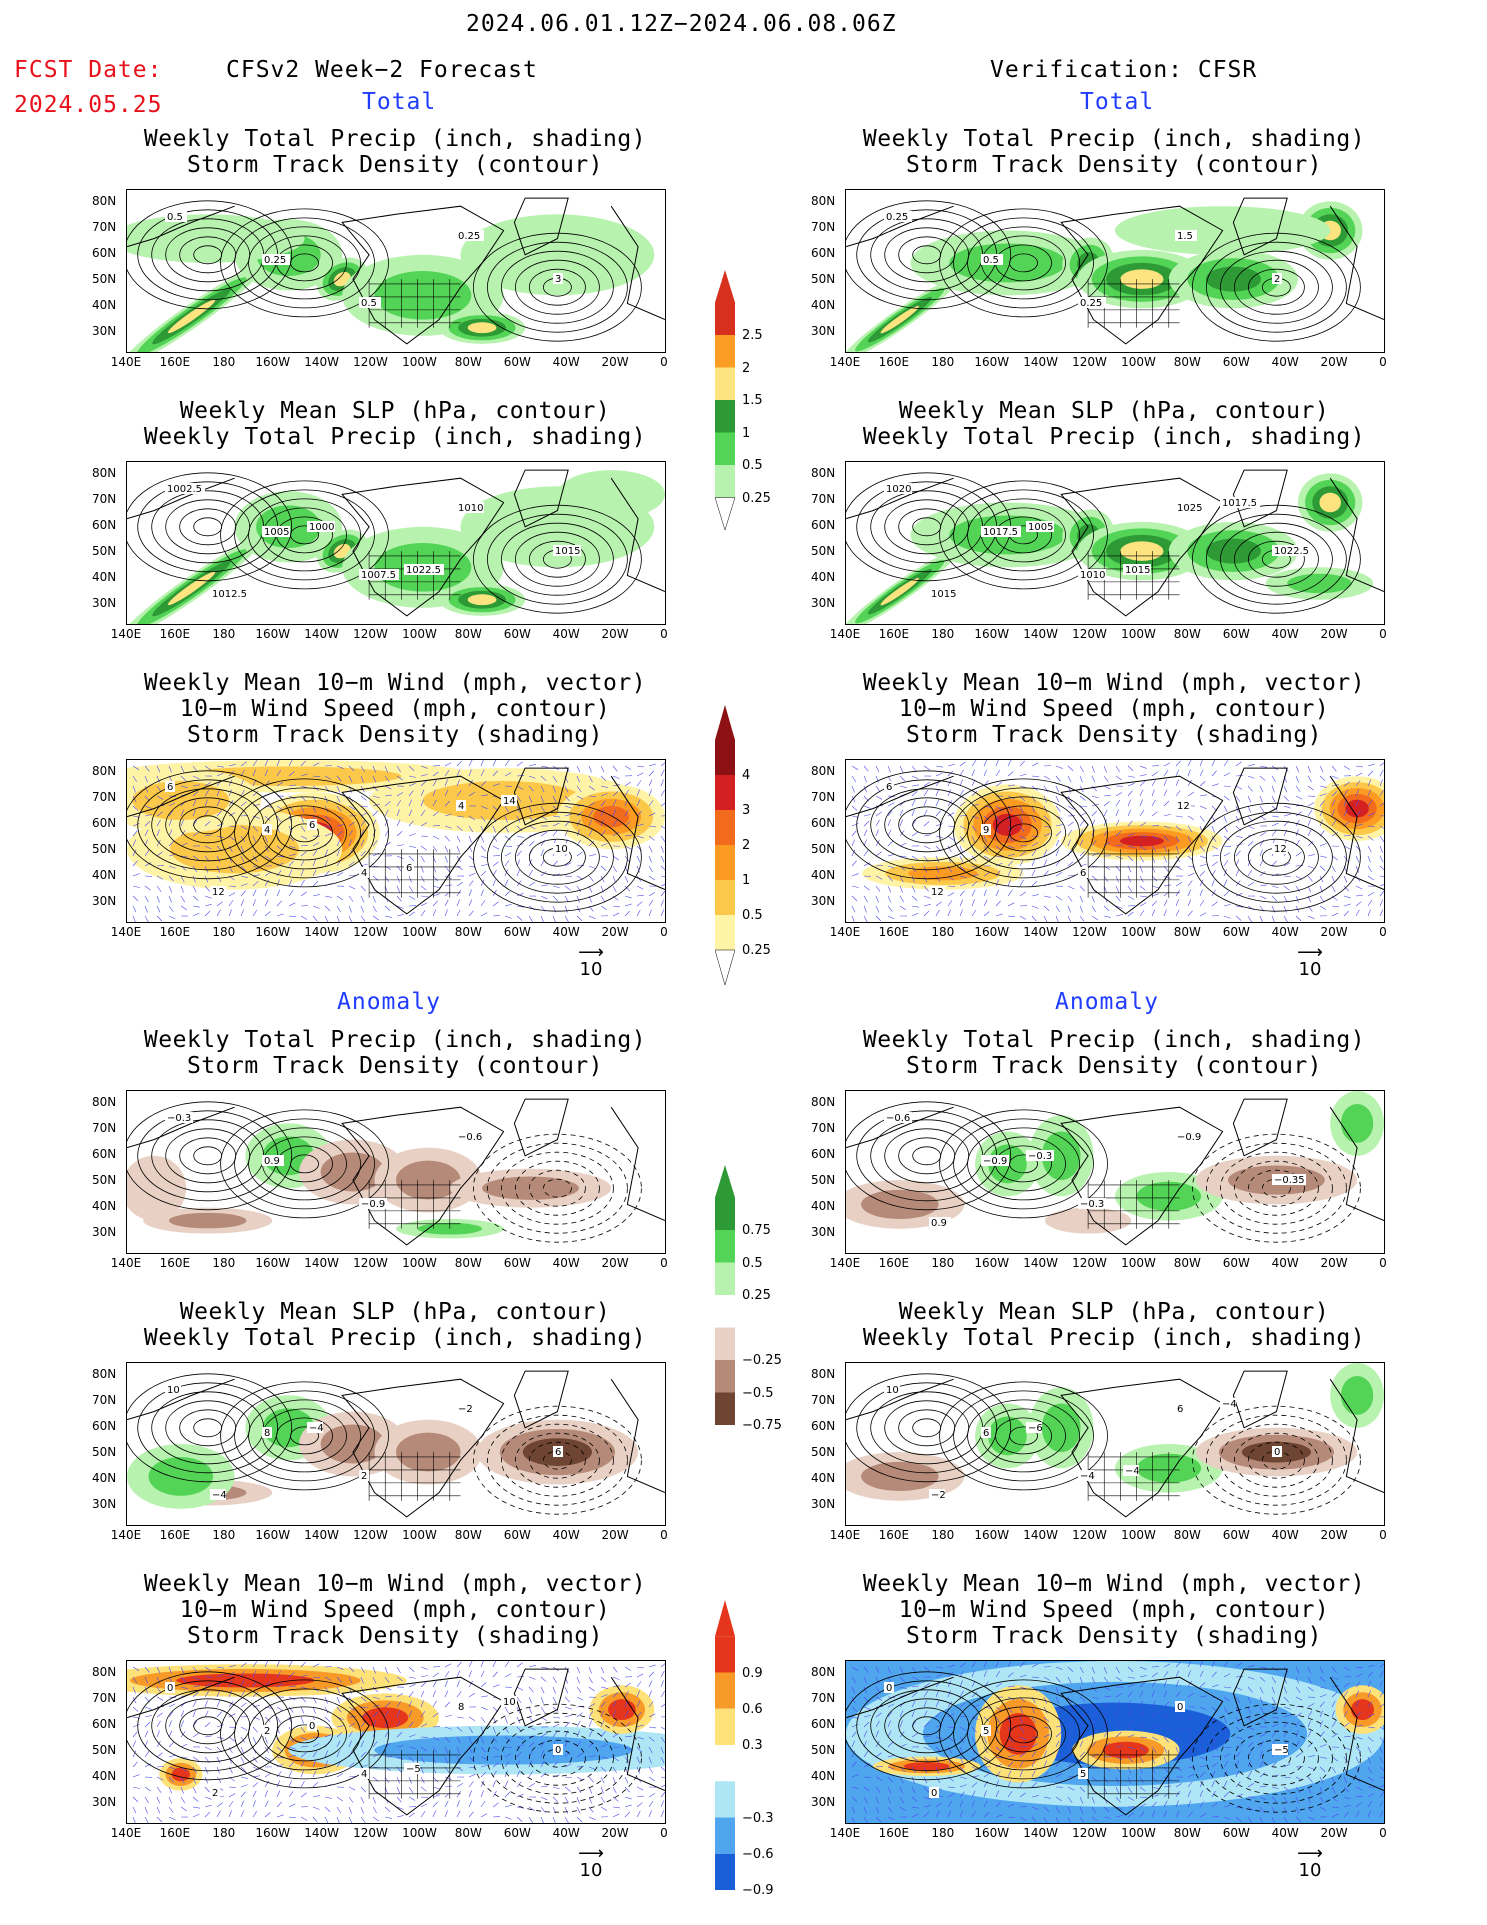 The image size is (1487, 1925). What do you see at coordinates (88, 70) in the screenshot?
I see `fcst-date-label: FCST Date:` at bounding box center [88, 70].